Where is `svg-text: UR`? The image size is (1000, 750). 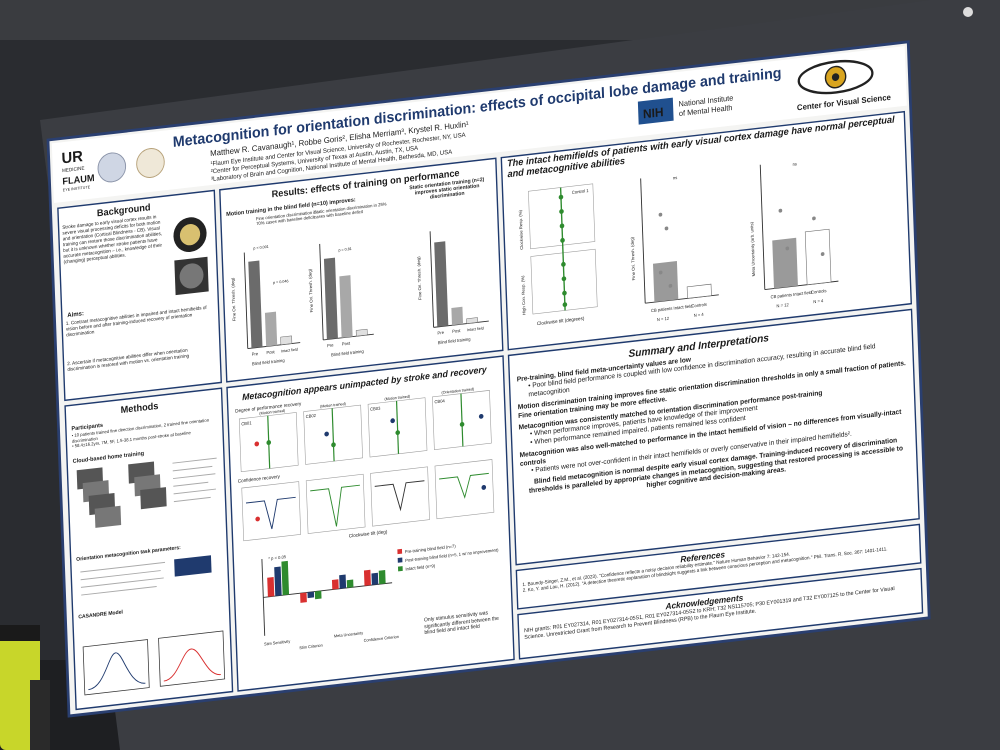 svg-text: UR is located at coordinates (72, 158).